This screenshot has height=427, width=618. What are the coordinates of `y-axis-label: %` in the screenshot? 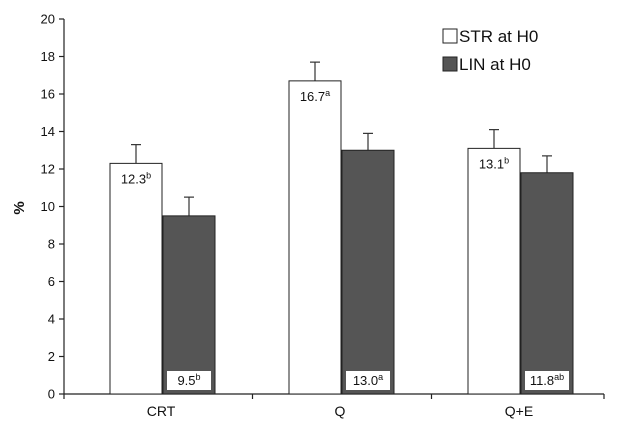 It's located at (19, 207).